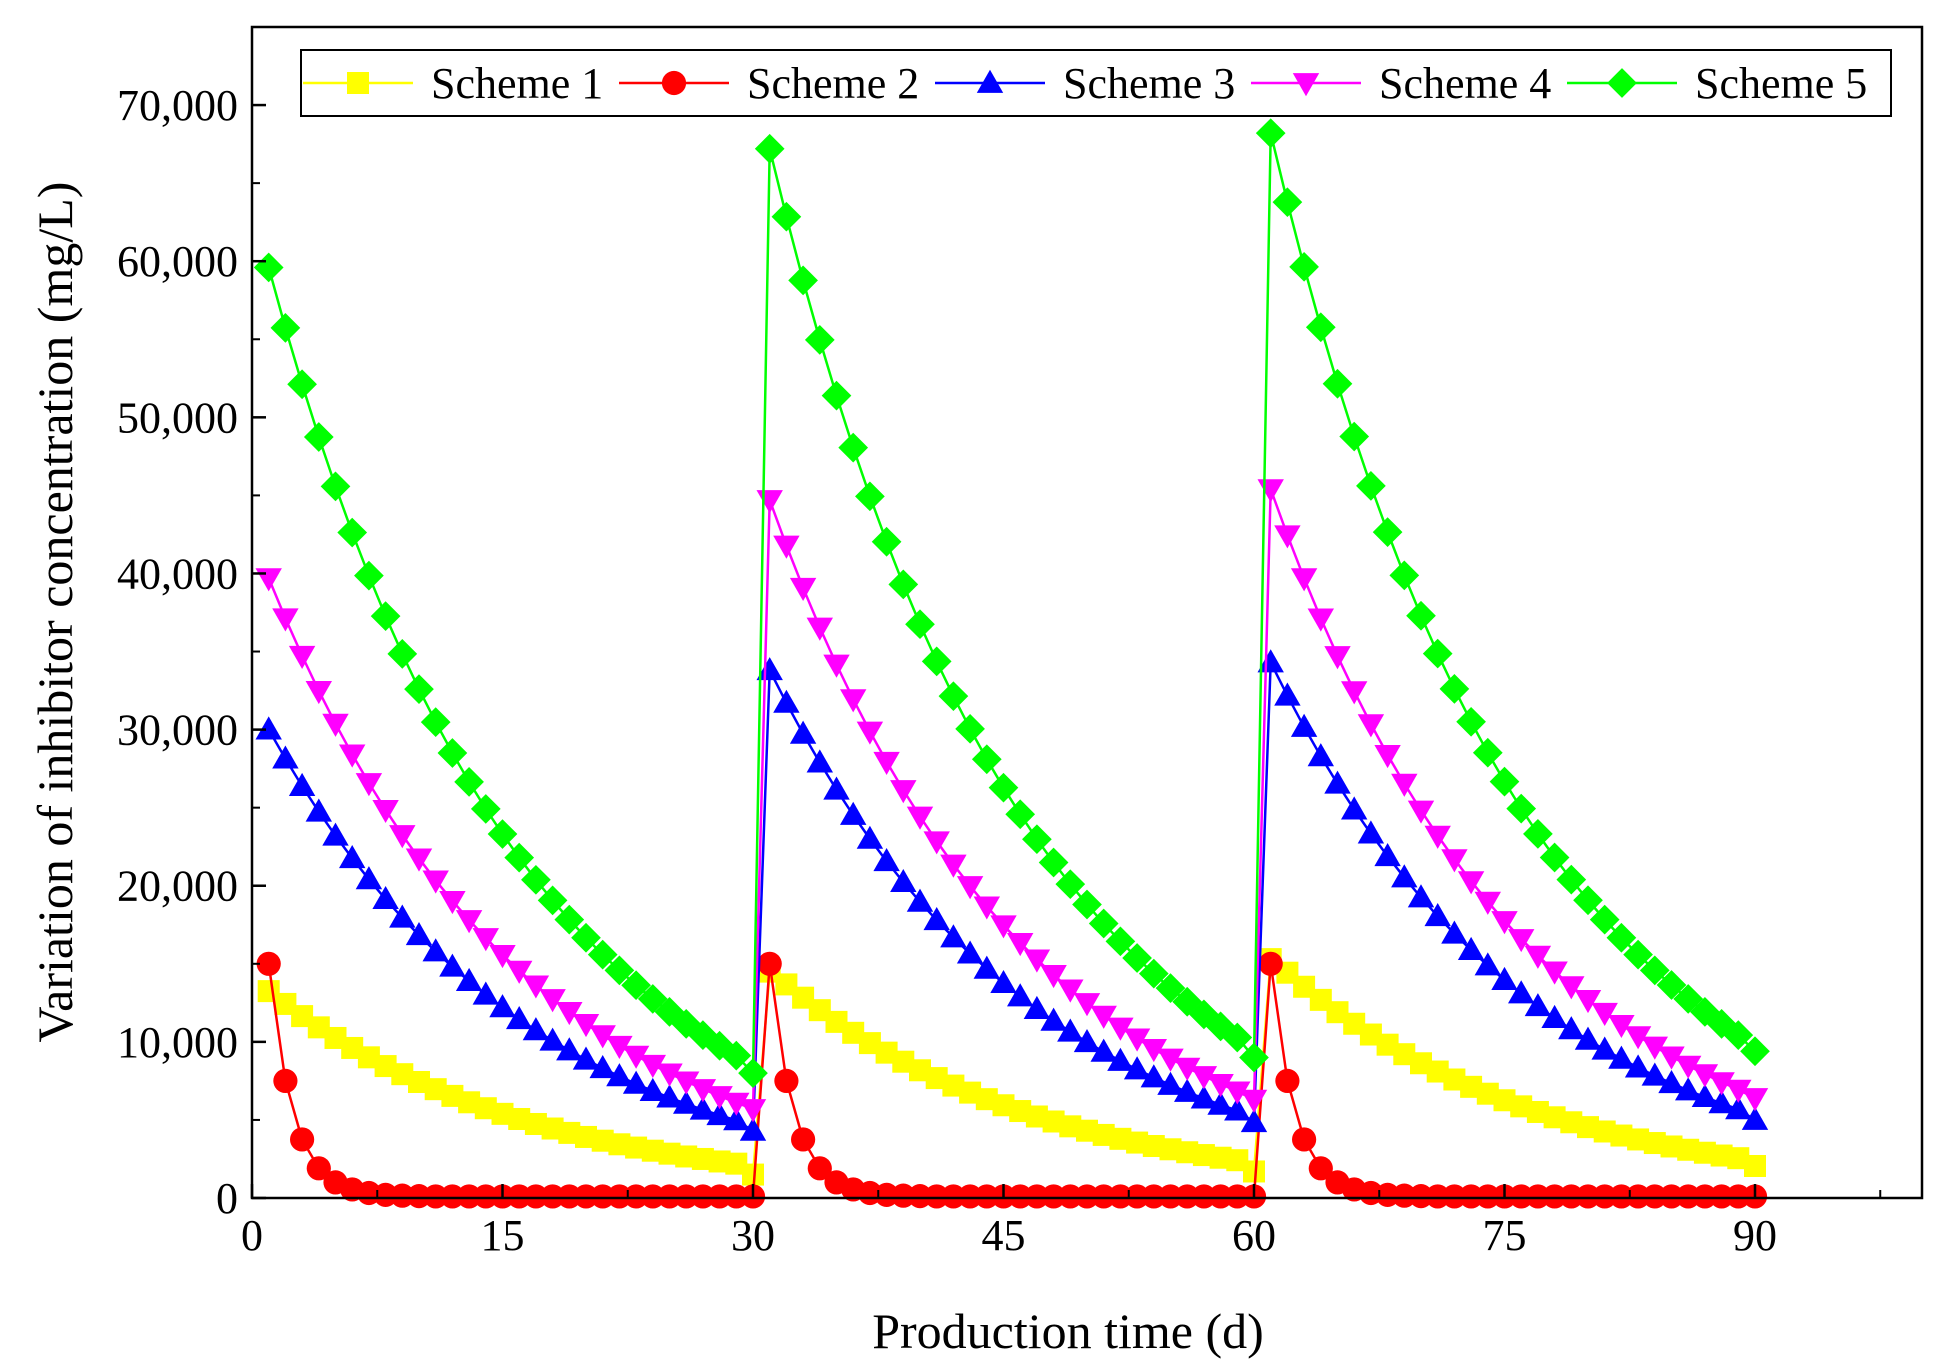 Image resolution: width=1942 pixels, height=1364 pixels. I want to click on x-tick-label: 45, so click(1004, 1235).